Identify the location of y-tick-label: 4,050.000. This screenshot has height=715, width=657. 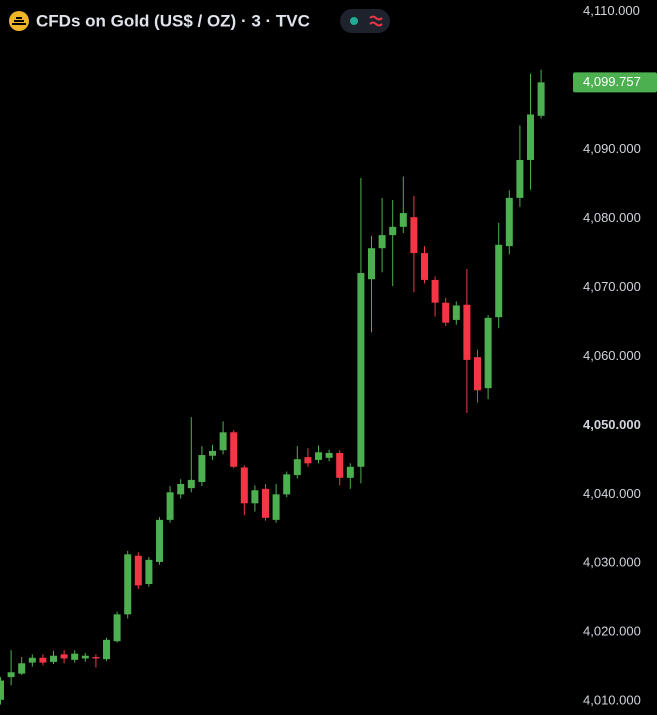
(612, 424).